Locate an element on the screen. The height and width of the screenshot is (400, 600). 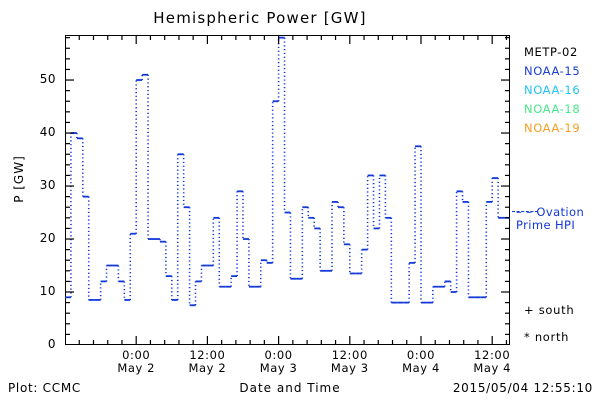
plot-source-label: Plot: CCMC is located at coordinates (44, 388).